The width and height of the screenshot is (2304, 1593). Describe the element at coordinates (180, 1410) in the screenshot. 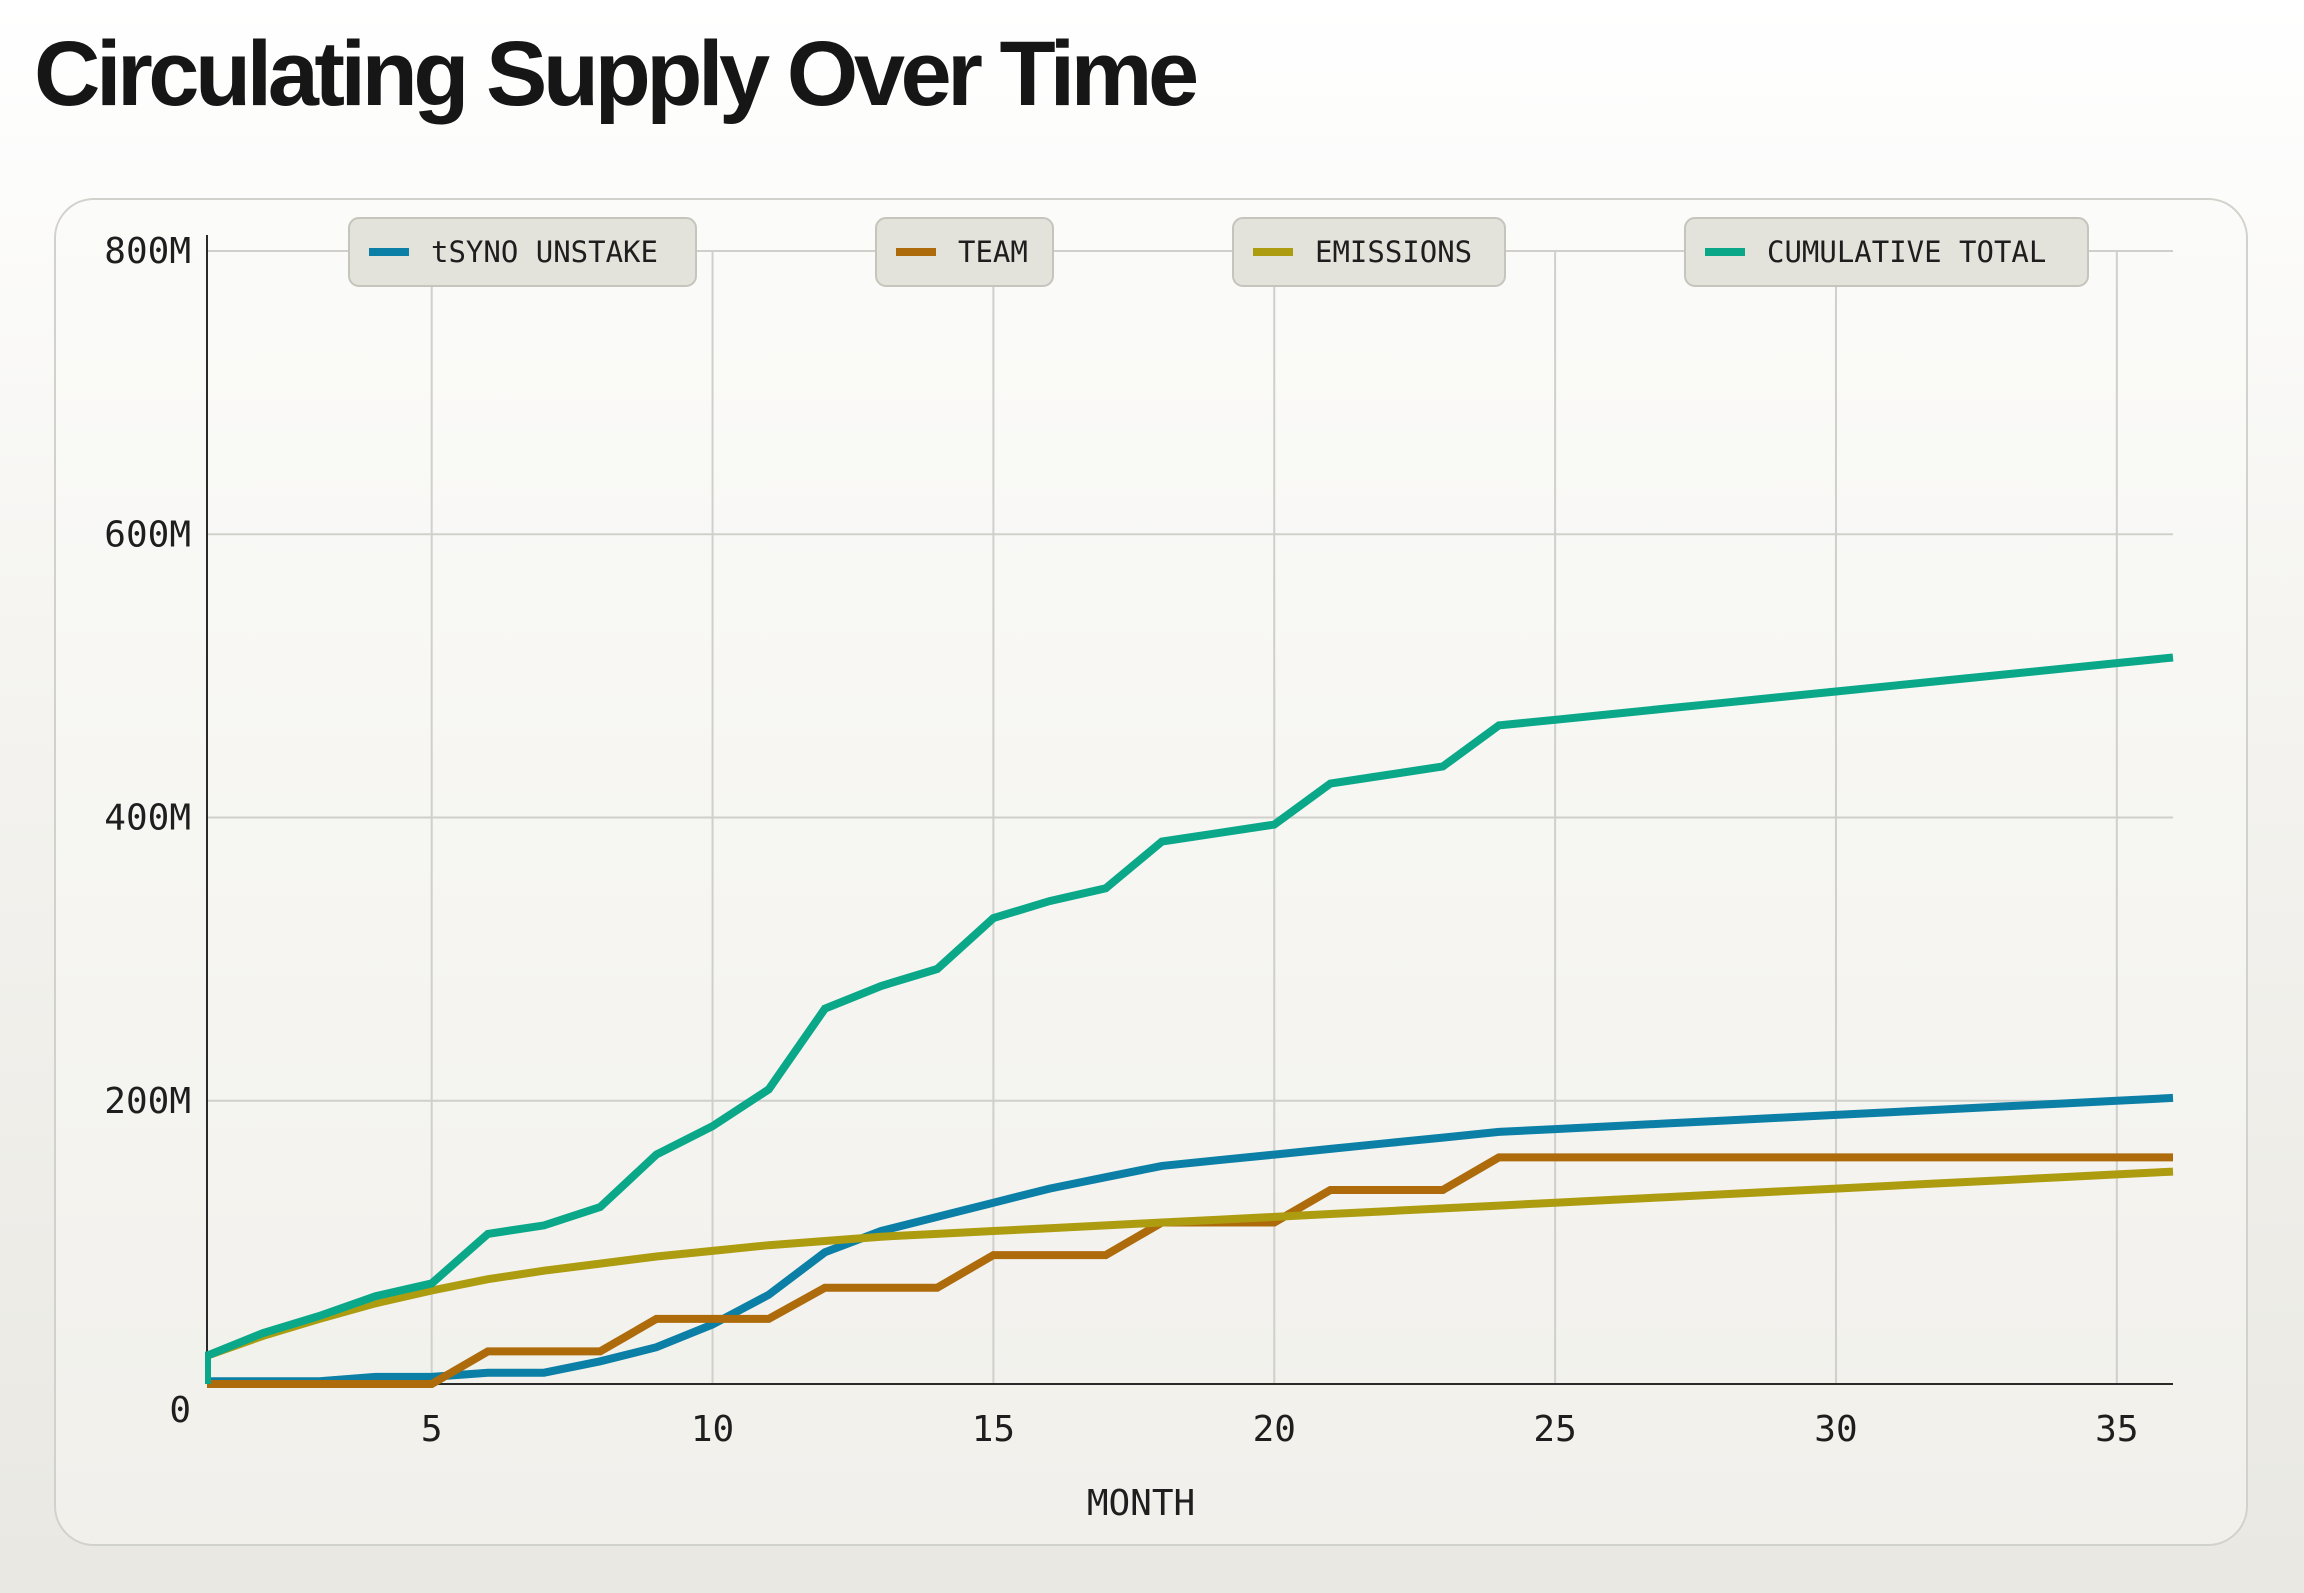

I see `y-tick-label: 0` at that location.